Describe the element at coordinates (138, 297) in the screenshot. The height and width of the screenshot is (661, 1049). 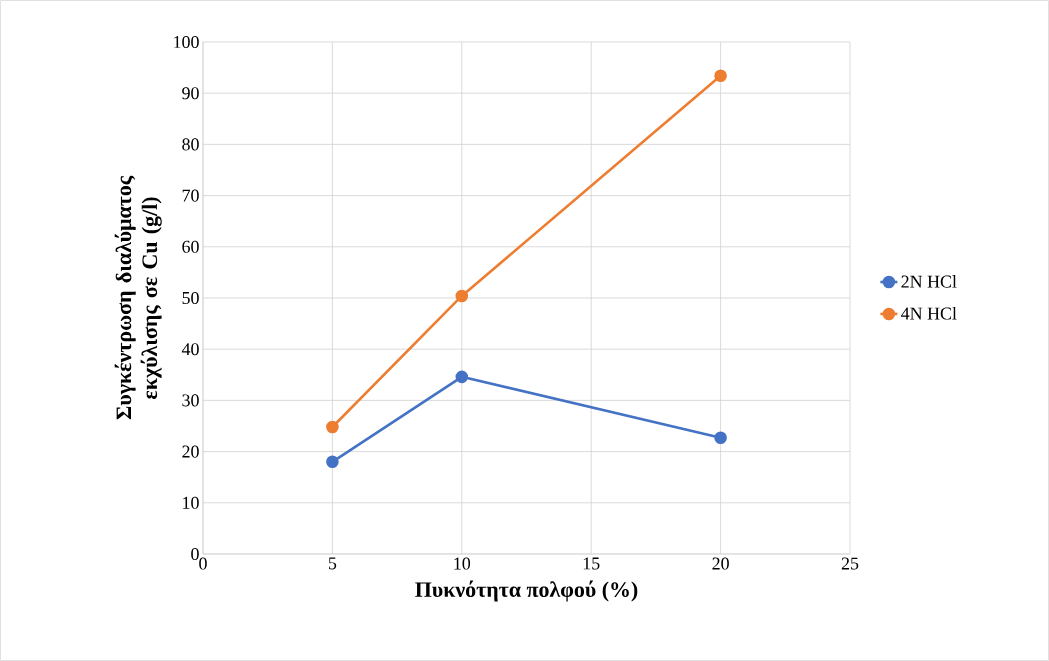
I see `y-axis-title: Συγκέντρωση διαλύματος εκχύλισης σε Cu (g/l)` at that location.